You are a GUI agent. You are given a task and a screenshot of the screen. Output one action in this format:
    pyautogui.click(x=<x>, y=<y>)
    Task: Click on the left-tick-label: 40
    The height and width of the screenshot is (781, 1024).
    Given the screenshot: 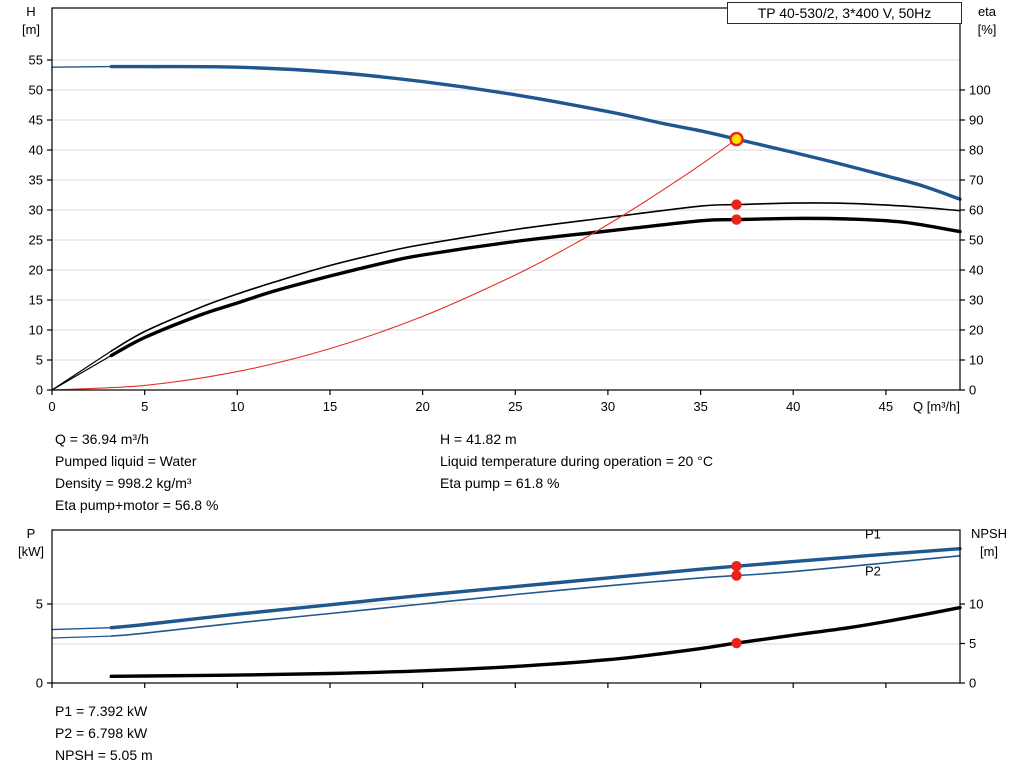 What is the action you would take?
    pyautogui.click(x=36, y=150)
    